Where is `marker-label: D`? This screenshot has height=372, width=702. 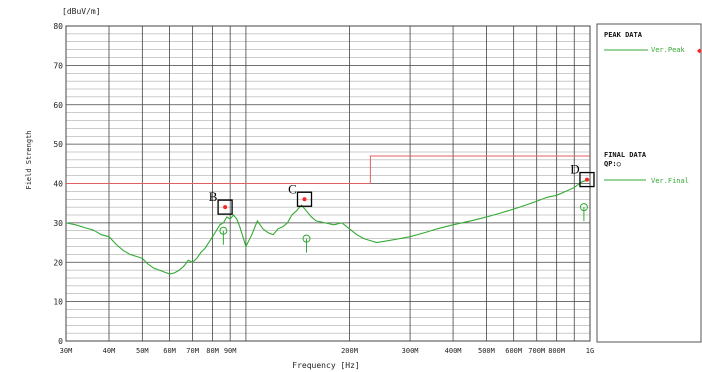 marker-label: D is located at coordinates (574, 169).